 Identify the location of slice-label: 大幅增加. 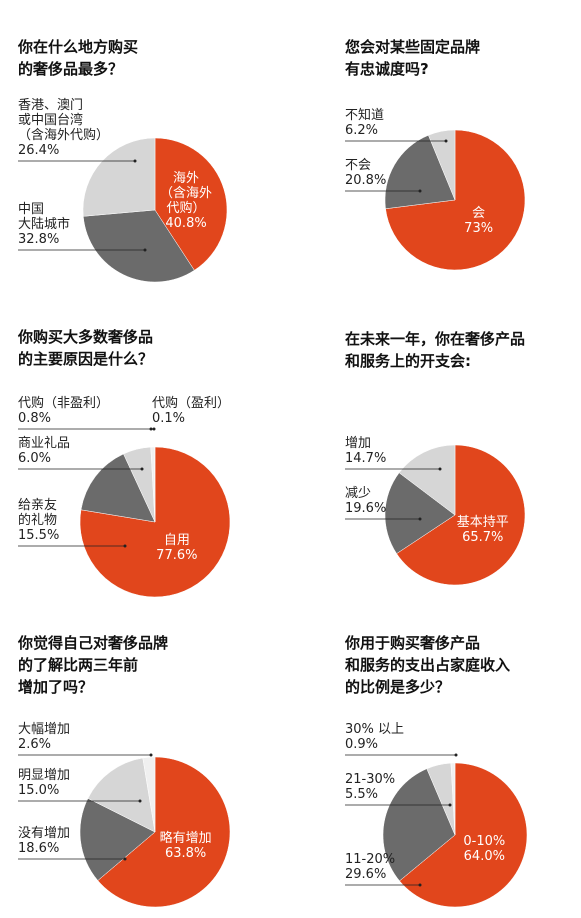
(44, 729).